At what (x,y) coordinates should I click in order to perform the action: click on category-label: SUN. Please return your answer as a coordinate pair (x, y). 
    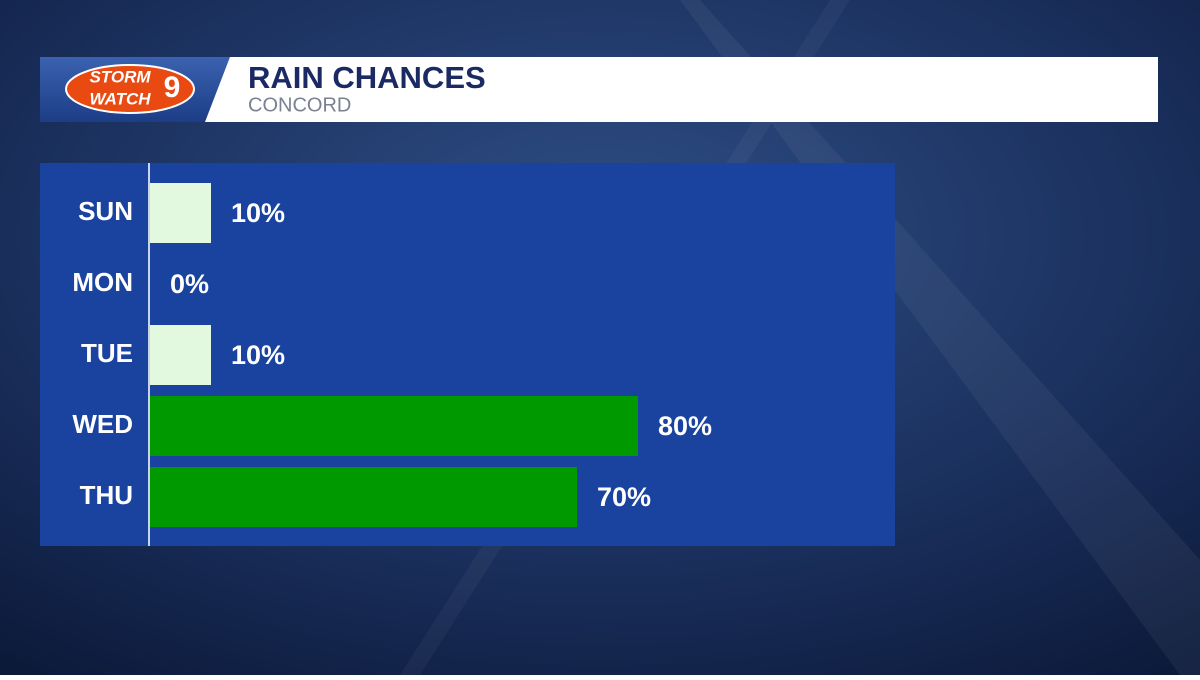
    Looking at the image, I should click on (105, 211).